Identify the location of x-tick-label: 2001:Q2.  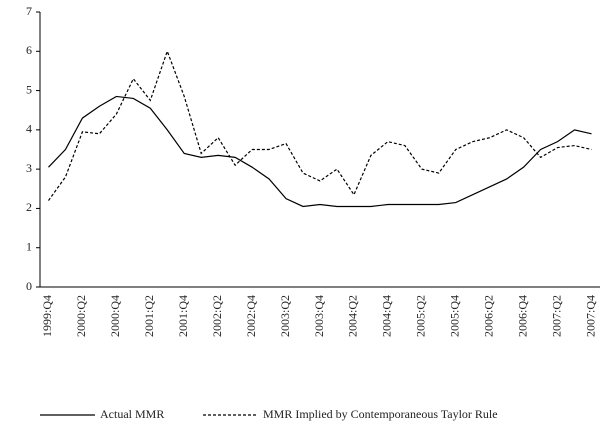
(149, 316).